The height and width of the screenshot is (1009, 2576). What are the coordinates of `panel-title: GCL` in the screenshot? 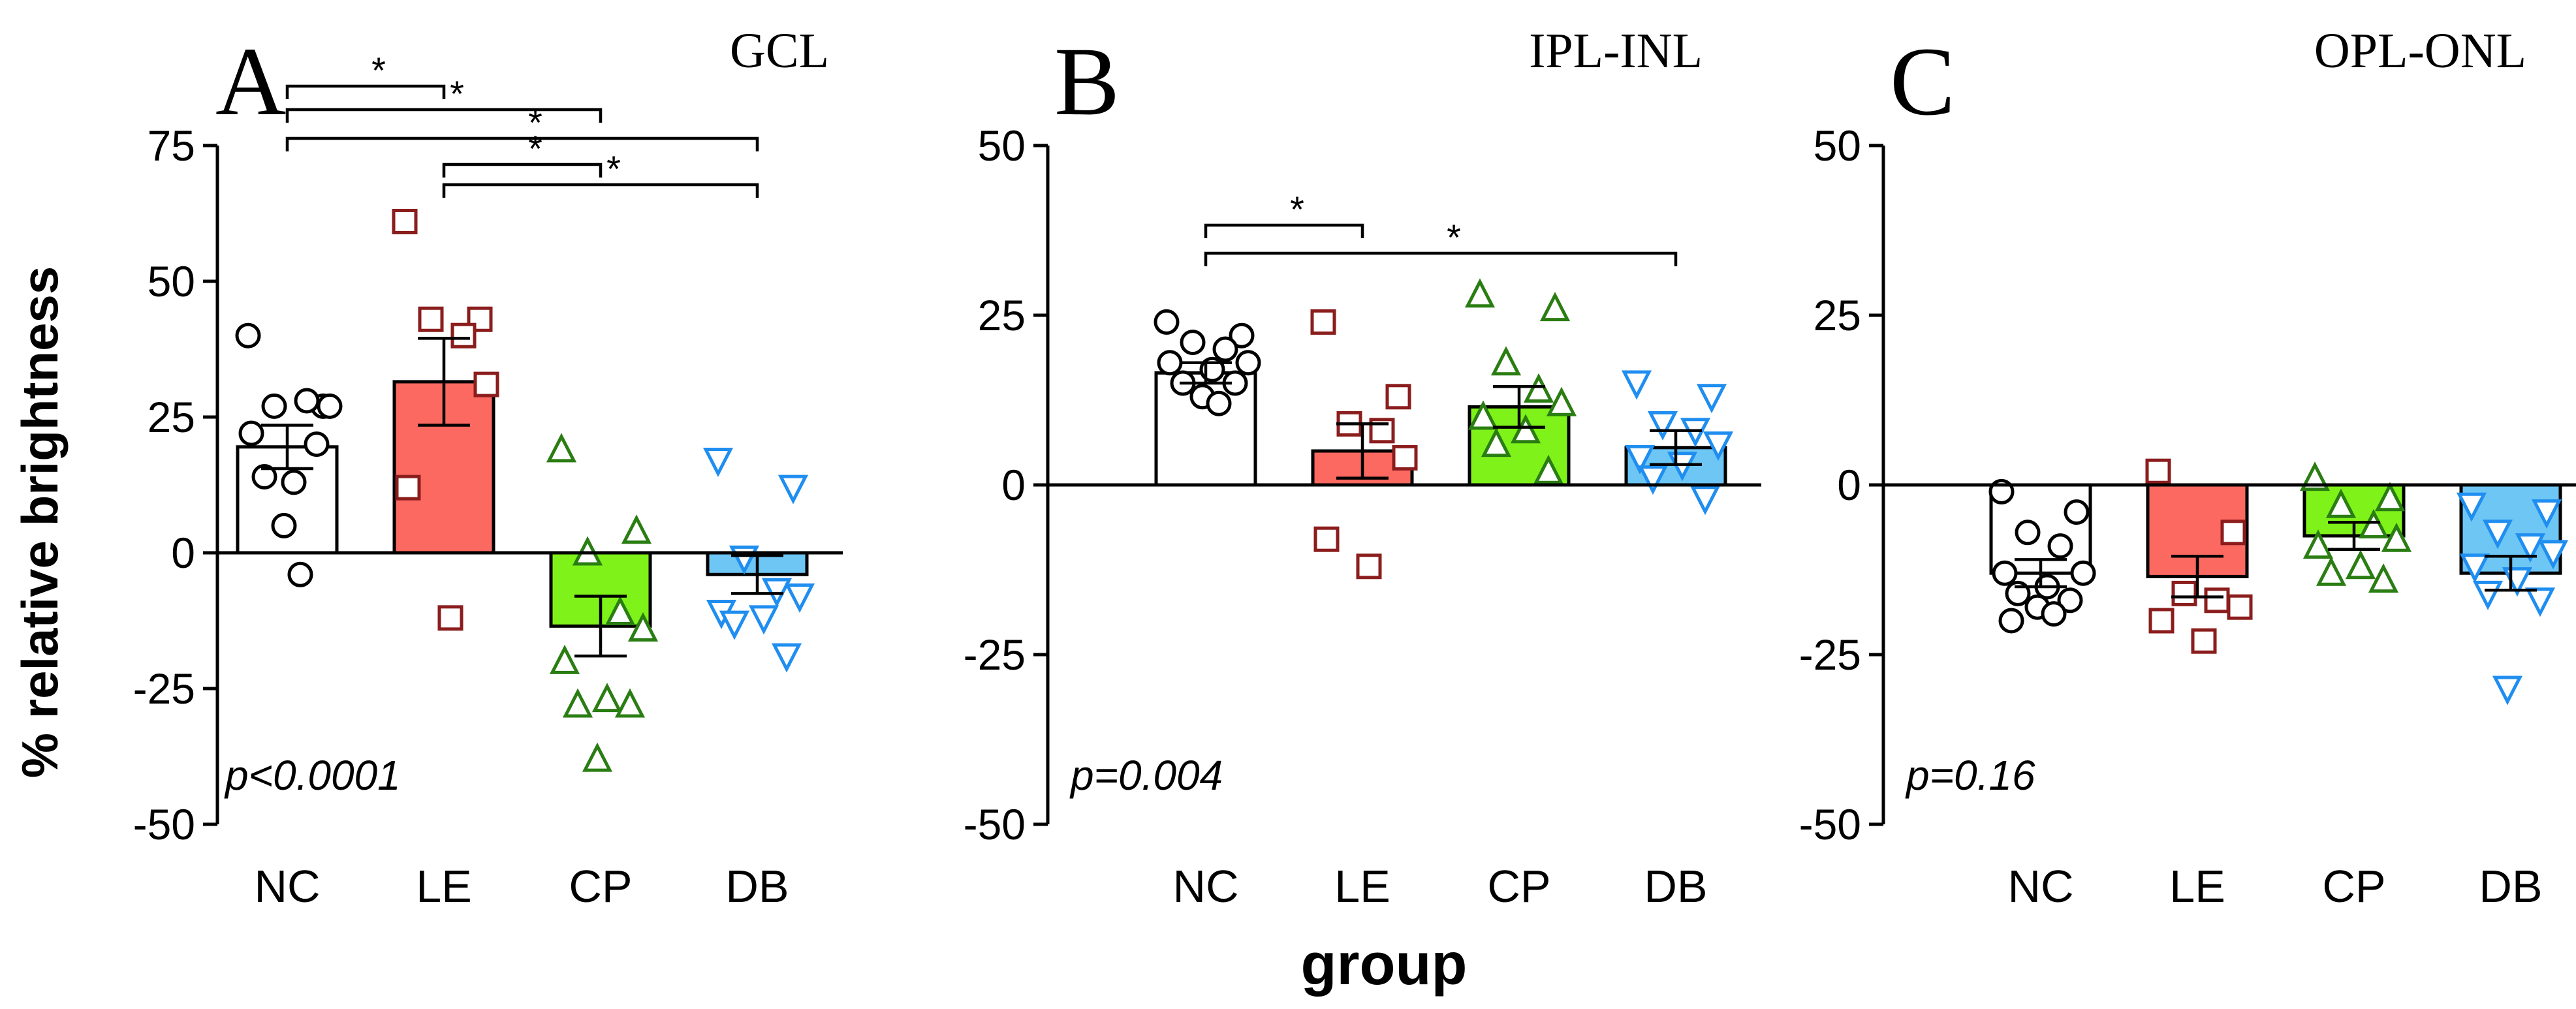 It's located at (779, 50).